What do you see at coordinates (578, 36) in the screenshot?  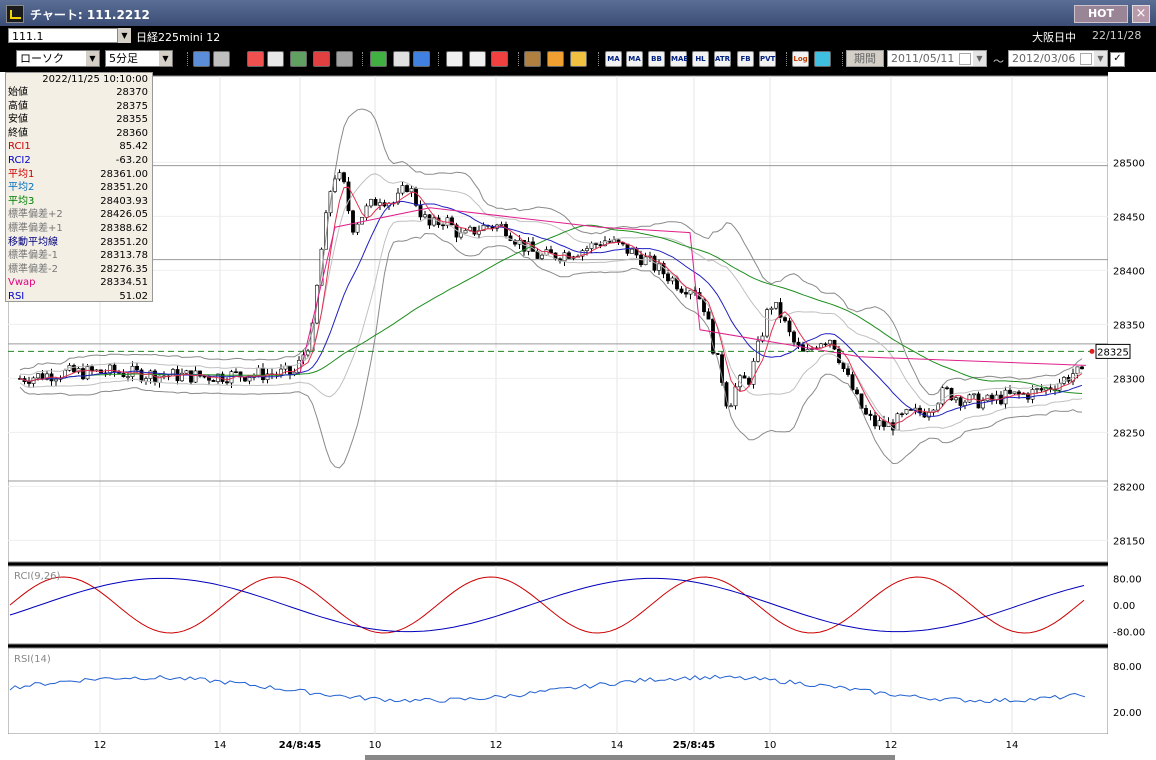 I see `symbol-bar: 111.1 ▼ 日経225mini 12 大阪日中 22/11/28` at bounding box center [578, 36].